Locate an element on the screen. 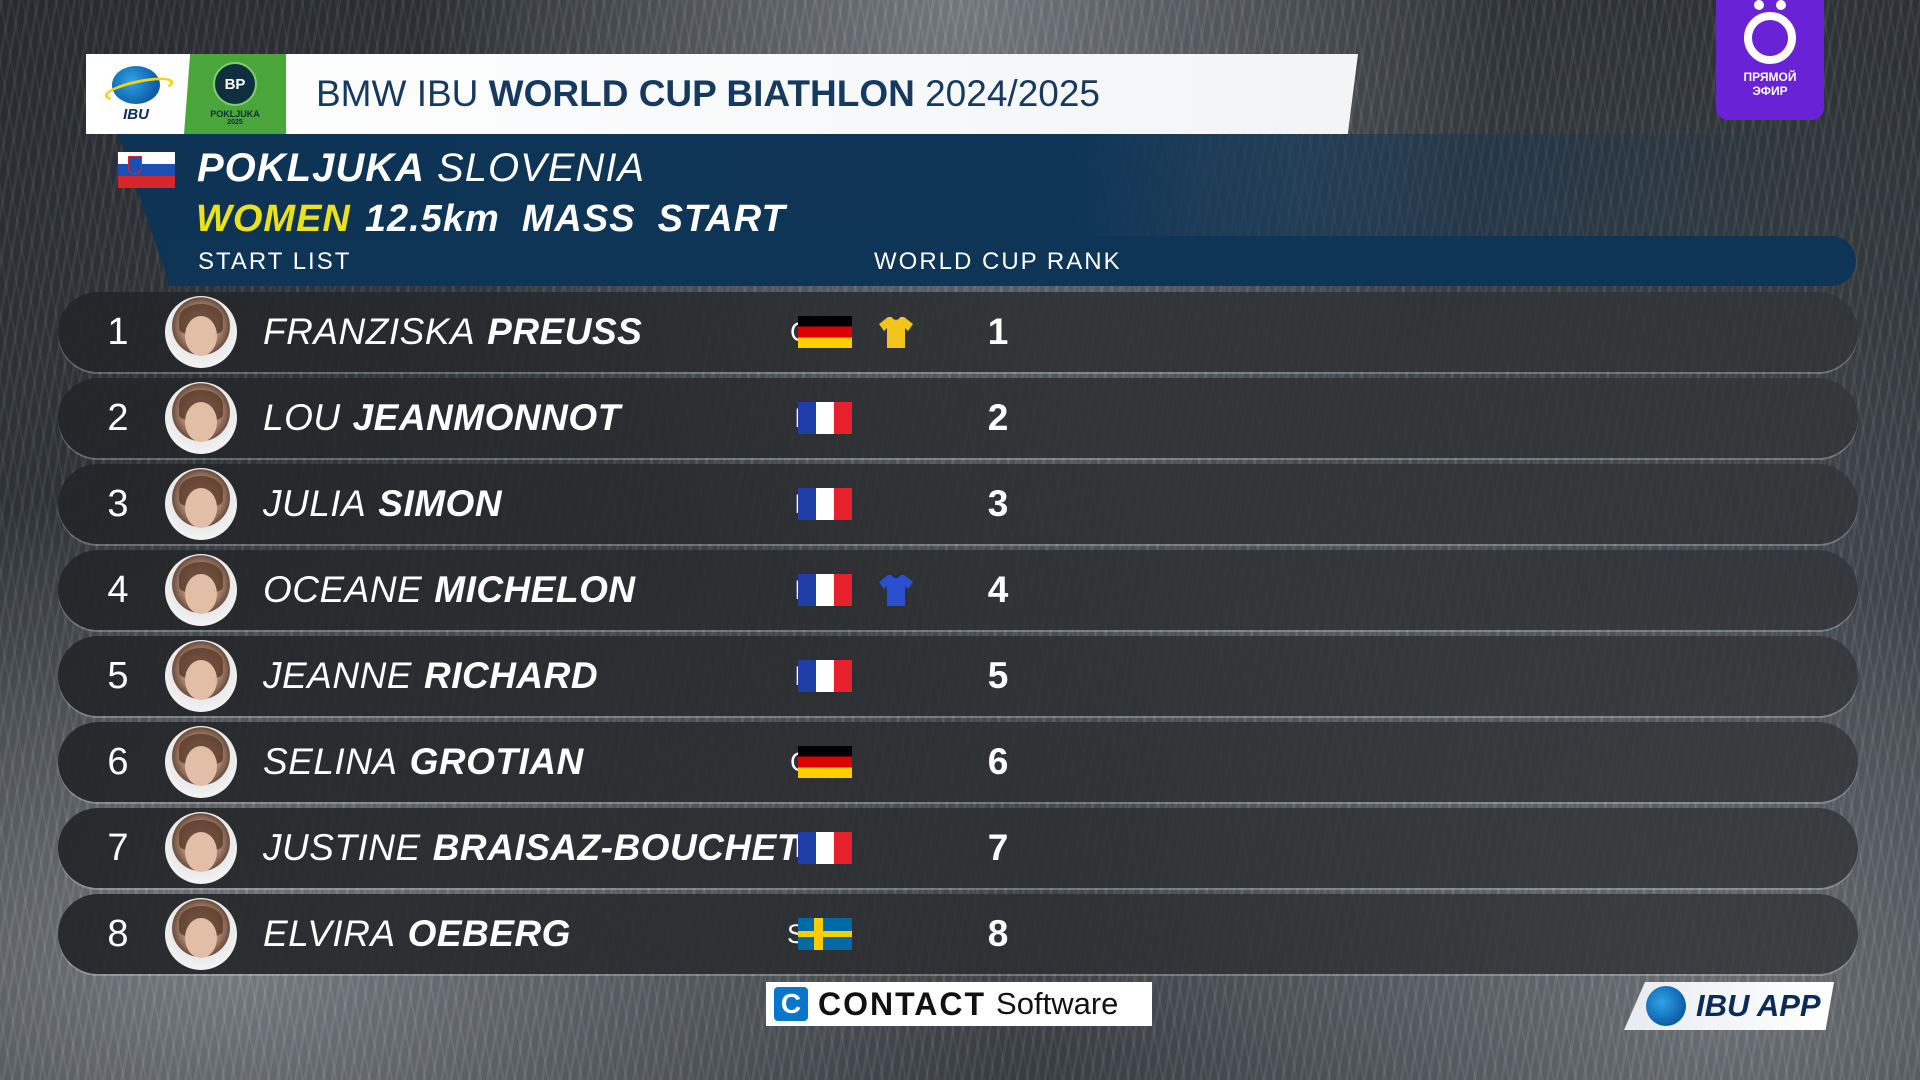  venue-line: POKLJUKA SLOVENIA is located at coordinates (421, 168).